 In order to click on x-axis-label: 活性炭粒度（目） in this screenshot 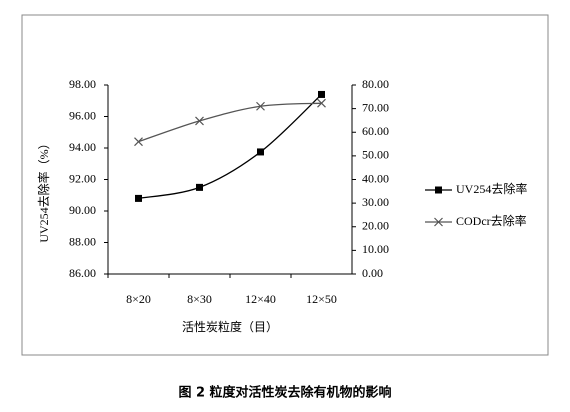, I will do `click(230, 326)`.